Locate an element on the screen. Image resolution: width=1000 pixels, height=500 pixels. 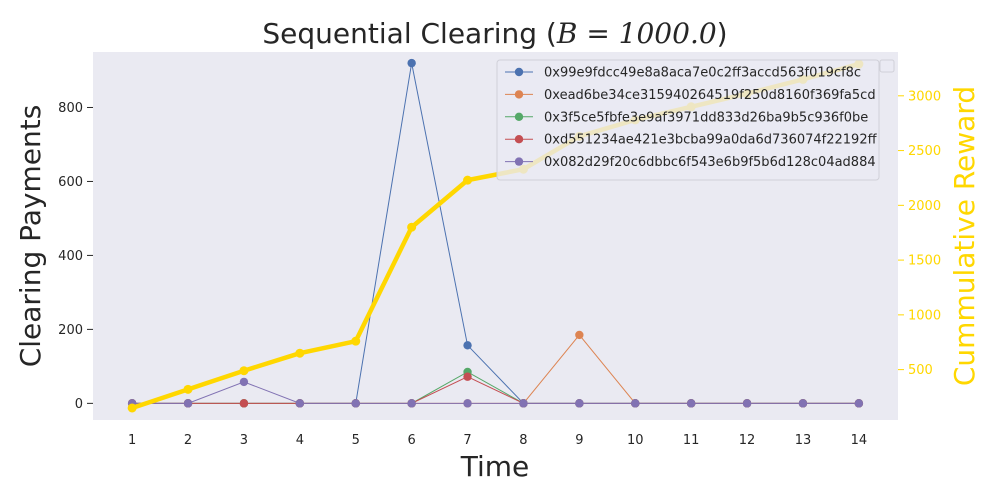
x-tick-label: 10 is located at coordinates (635, 440).